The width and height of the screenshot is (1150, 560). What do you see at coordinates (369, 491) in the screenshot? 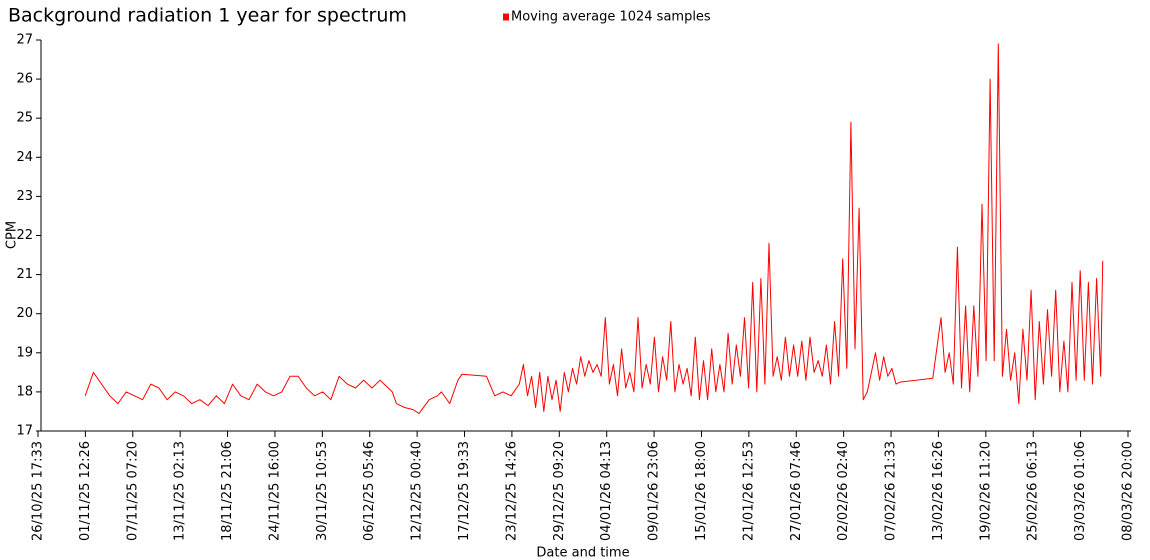
I see `x-tick-label: 06/12/25 05:46` at bounding box center [369, 491].